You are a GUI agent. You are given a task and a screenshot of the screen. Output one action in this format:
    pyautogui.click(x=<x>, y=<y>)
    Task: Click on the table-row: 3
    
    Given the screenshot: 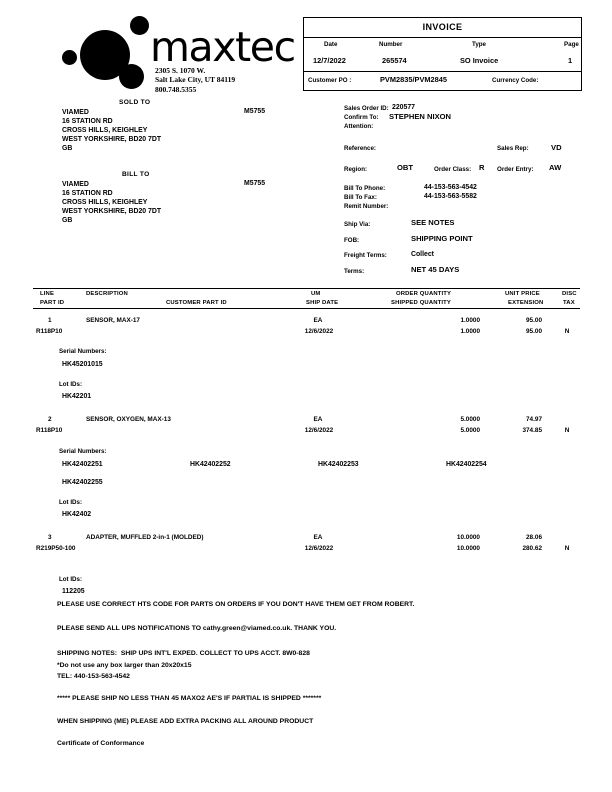 What is the action you would take?
    pyautogui.click(x=50, y=537)
    